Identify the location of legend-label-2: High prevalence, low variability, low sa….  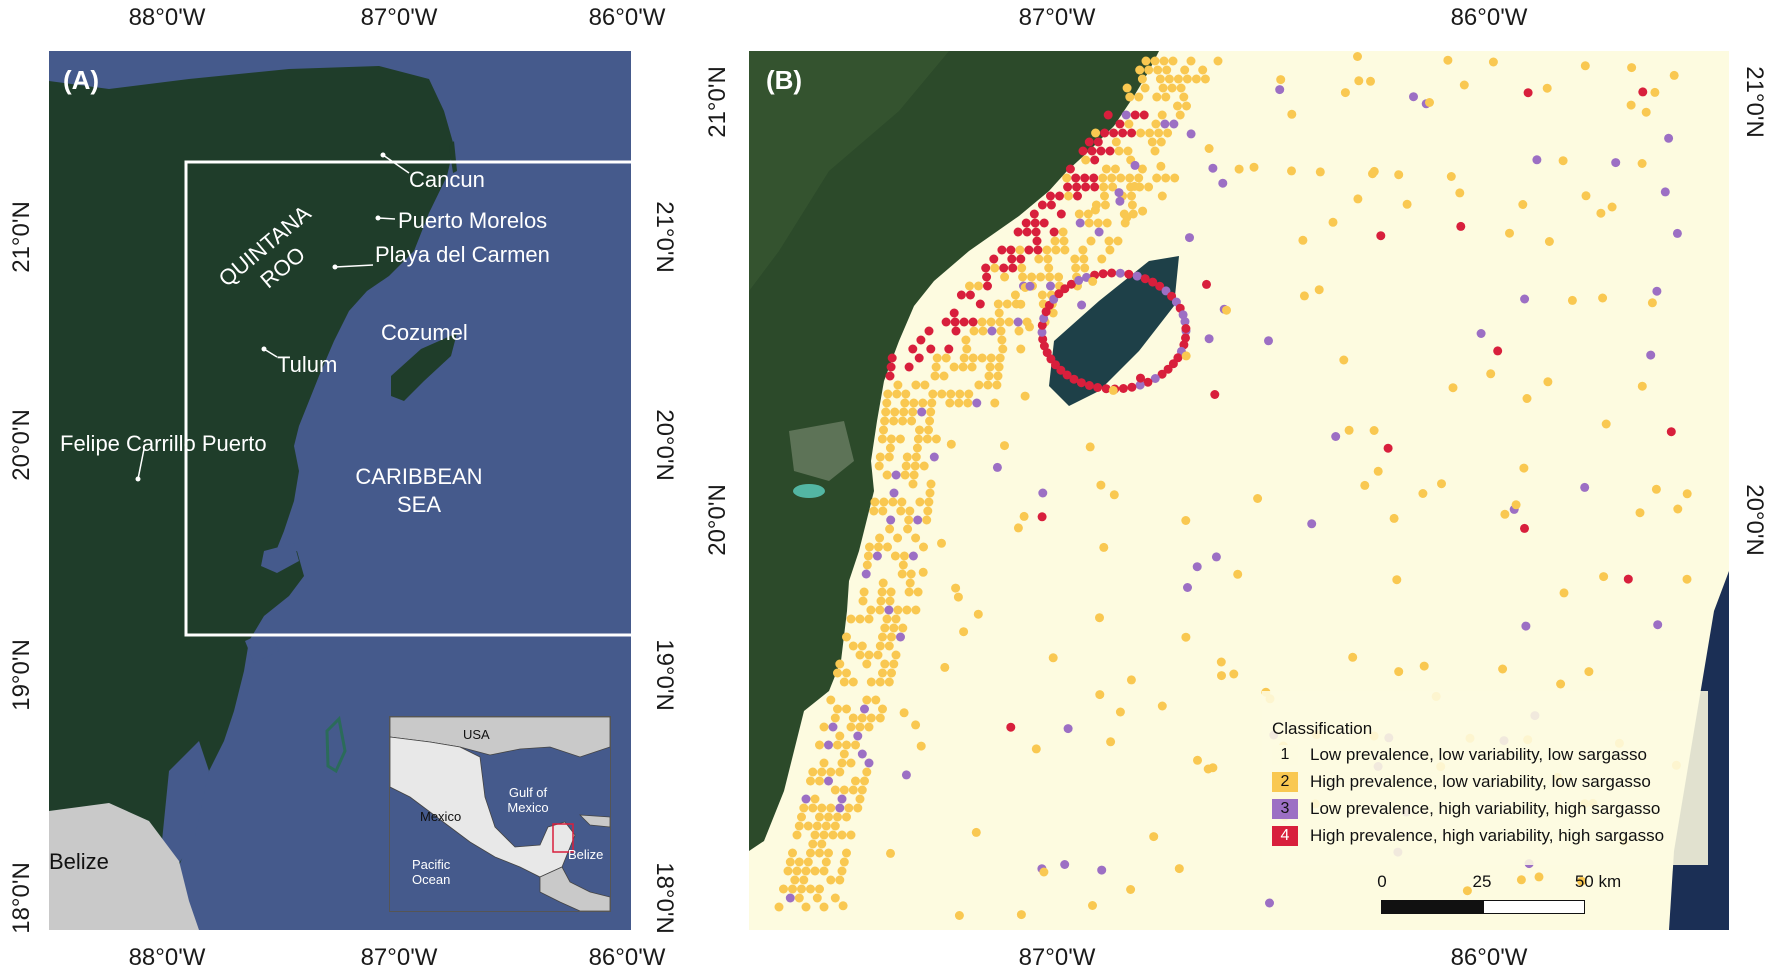
(1480, 781).